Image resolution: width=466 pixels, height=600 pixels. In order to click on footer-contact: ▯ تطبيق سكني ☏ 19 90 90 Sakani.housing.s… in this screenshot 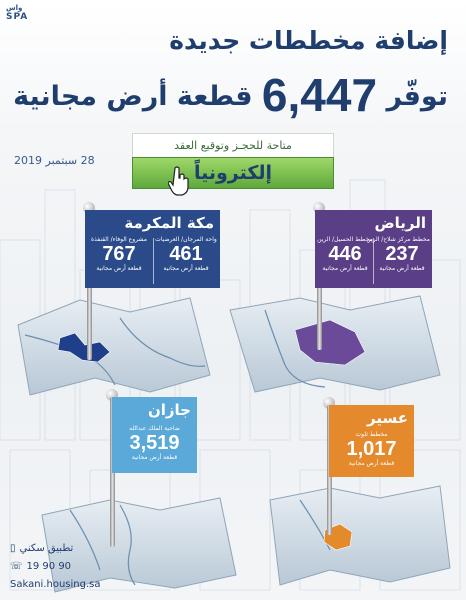, I will do `click(55, 567)`.